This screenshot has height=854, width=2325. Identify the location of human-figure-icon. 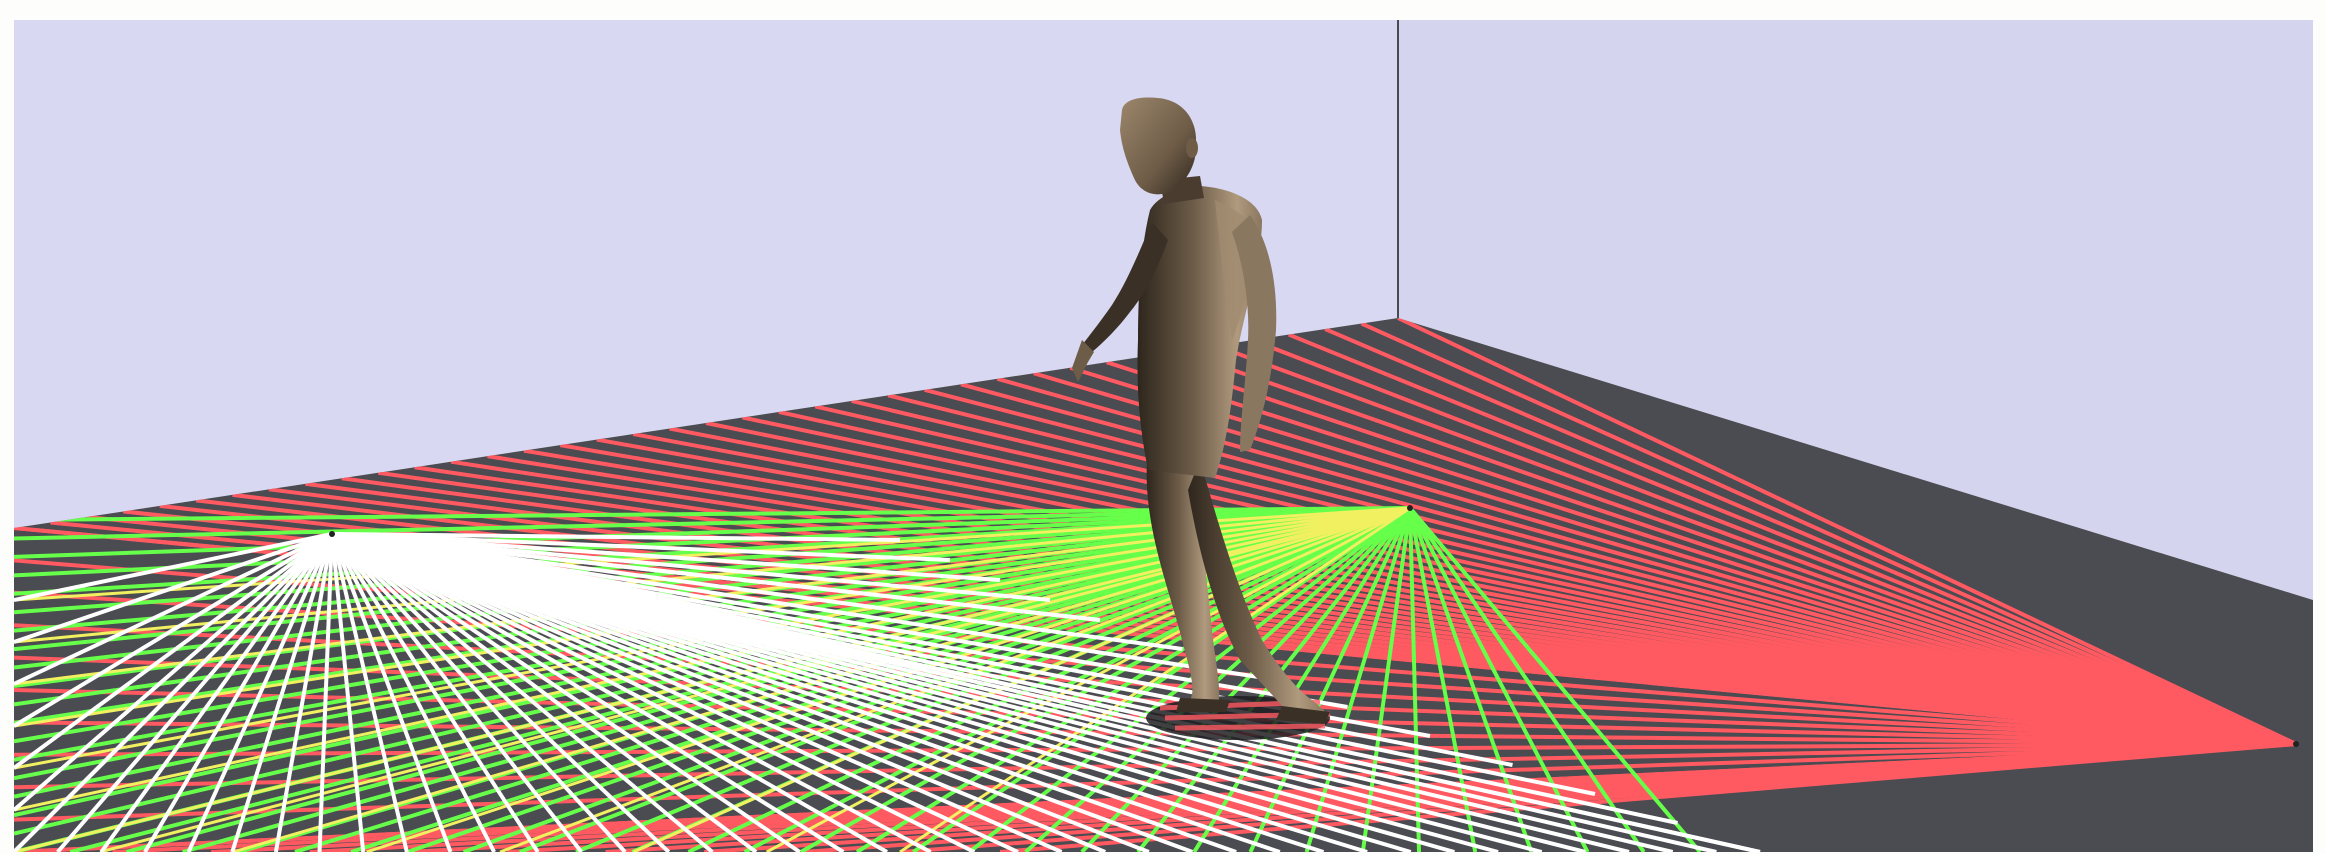
(1201, 419).